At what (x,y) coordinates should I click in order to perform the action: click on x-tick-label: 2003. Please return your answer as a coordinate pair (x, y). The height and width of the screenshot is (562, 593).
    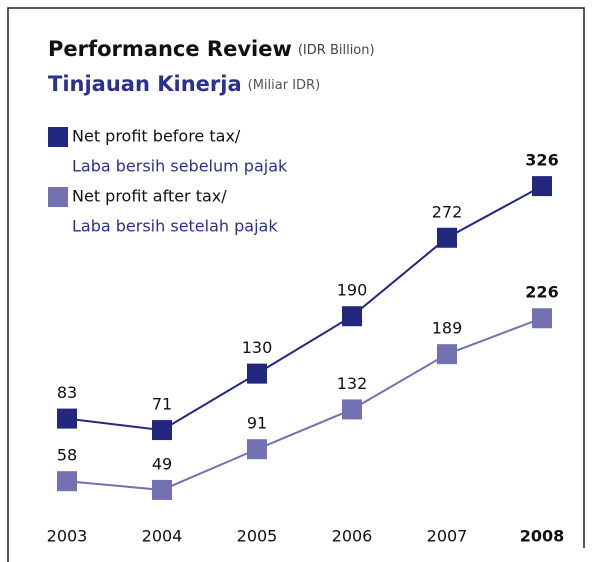
    Looking at the image, I should click on (67, 536).